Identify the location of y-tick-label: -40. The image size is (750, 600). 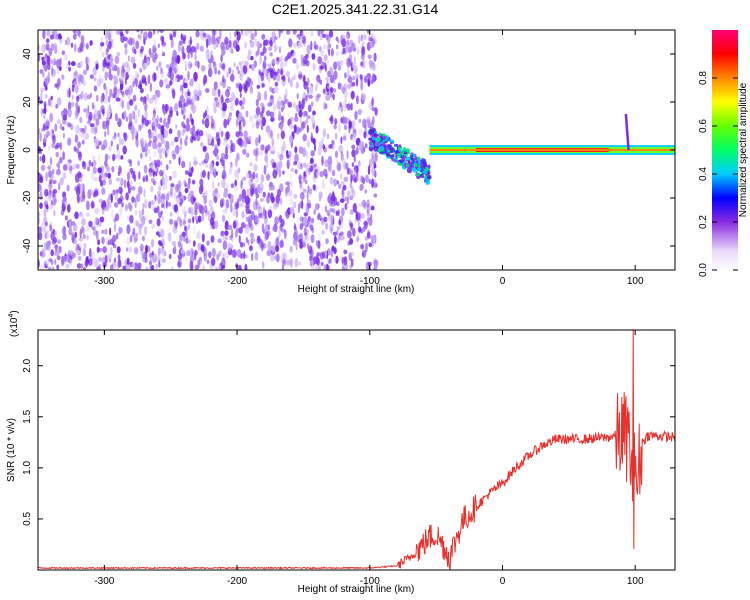
(27, 245).